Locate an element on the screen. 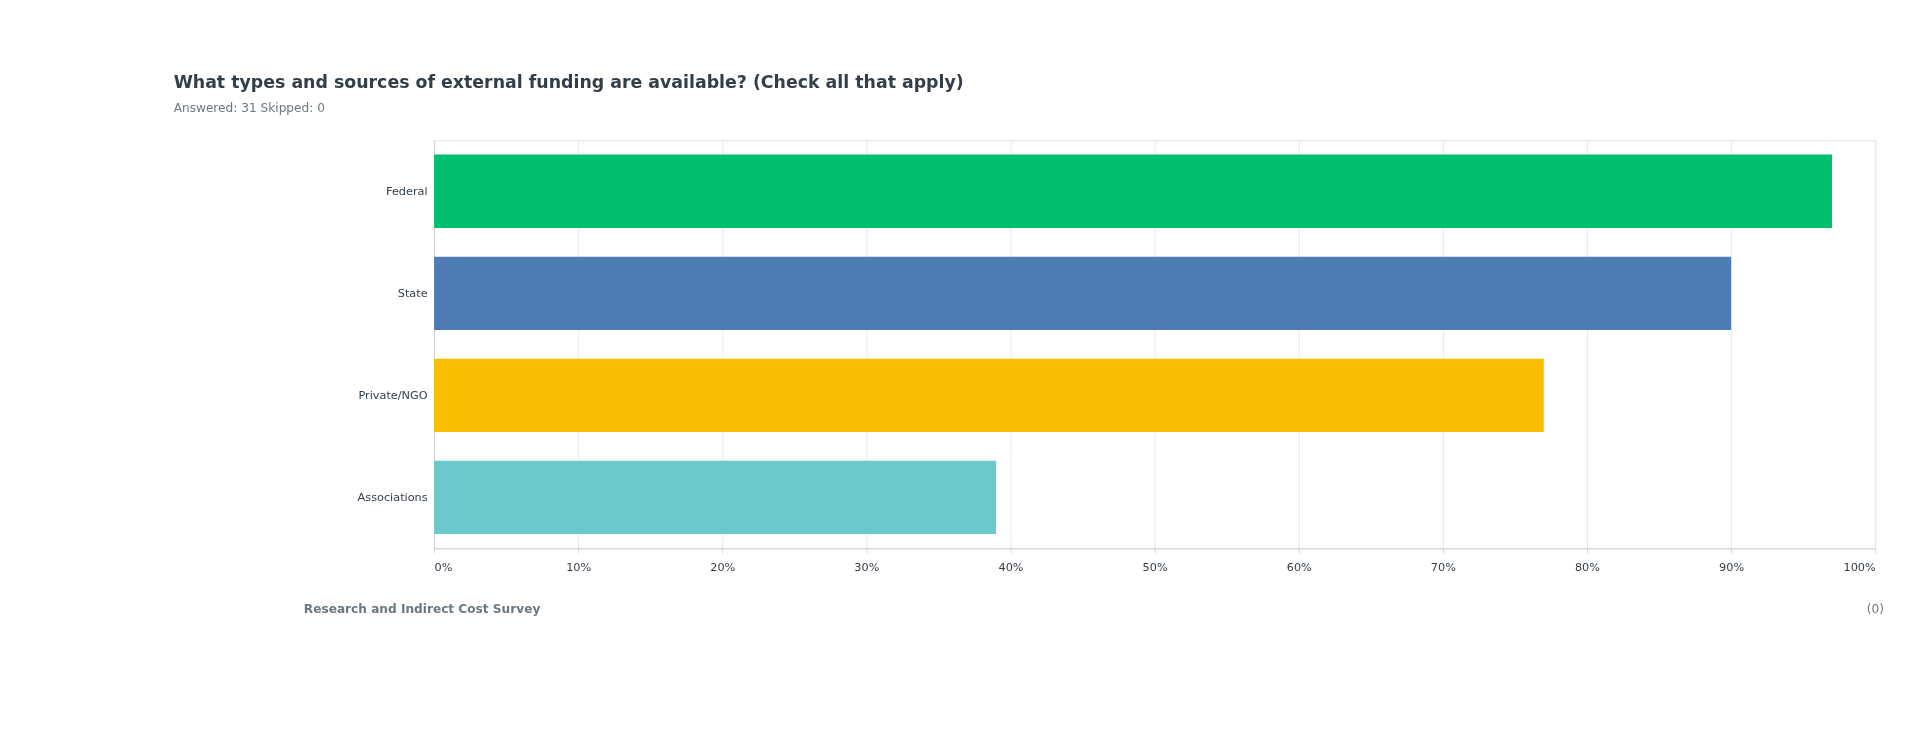 The height and width of the screenshot is (735, 1910). x-tick-label: 100% is located at coordinates (1859, 567).